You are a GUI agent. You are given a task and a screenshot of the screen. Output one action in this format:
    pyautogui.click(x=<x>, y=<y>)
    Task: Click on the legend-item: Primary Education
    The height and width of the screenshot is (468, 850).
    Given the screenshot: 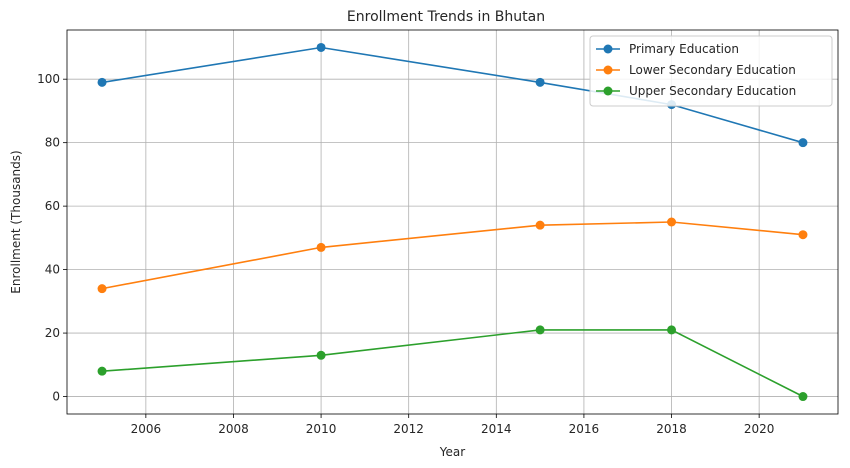 What is the action you would take?
    pyautogui.click(x=667, y=49)
    